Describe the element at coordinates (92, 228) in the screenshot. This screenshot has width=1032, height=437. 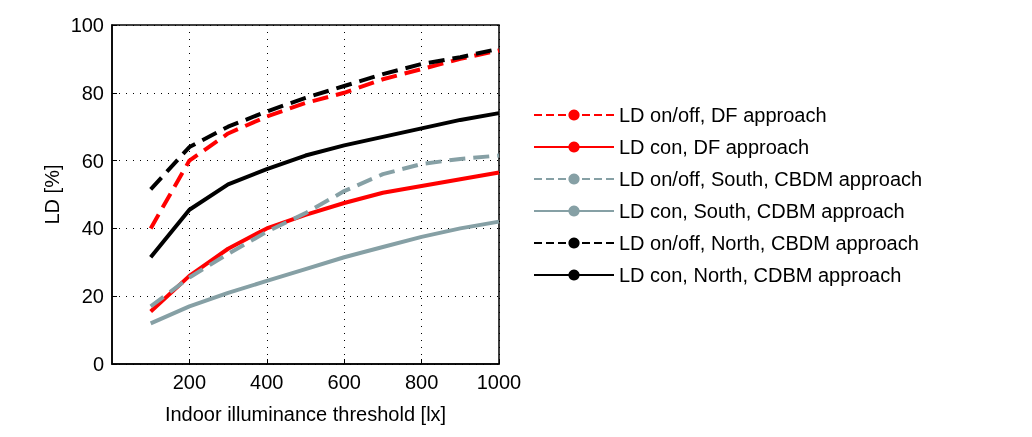
I see `y-tick-label: 40` at that location.